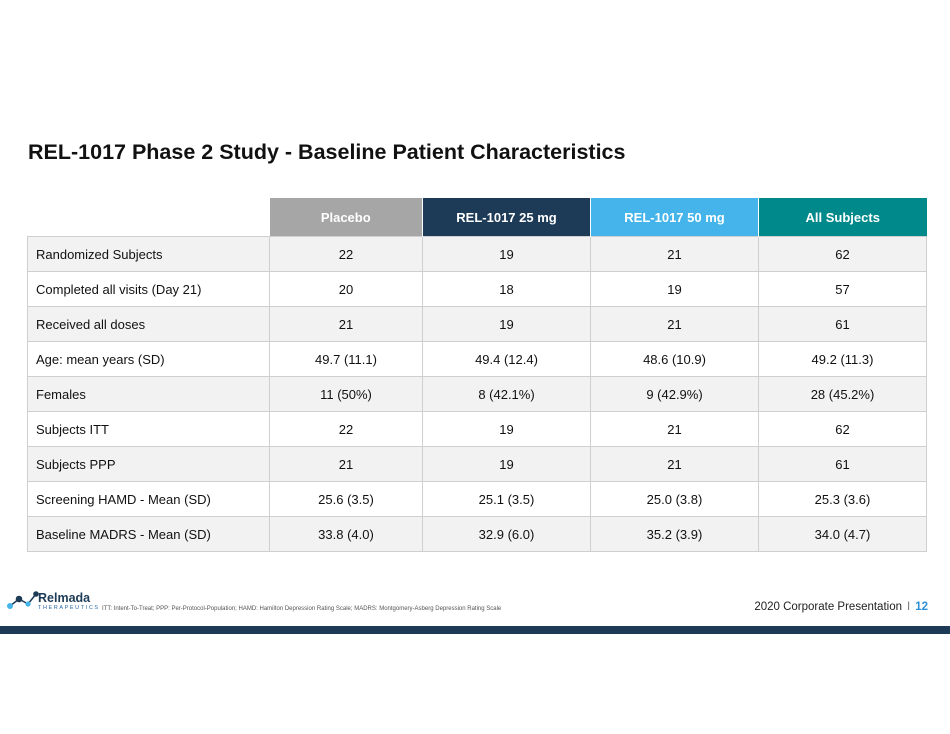 The height and width of the screenshot is (734, 950). What do you see at coordinates (506, 499) in the screenshot?
I see `cell-value: 25.1 (3.5)` at bounding box center [506, 499].